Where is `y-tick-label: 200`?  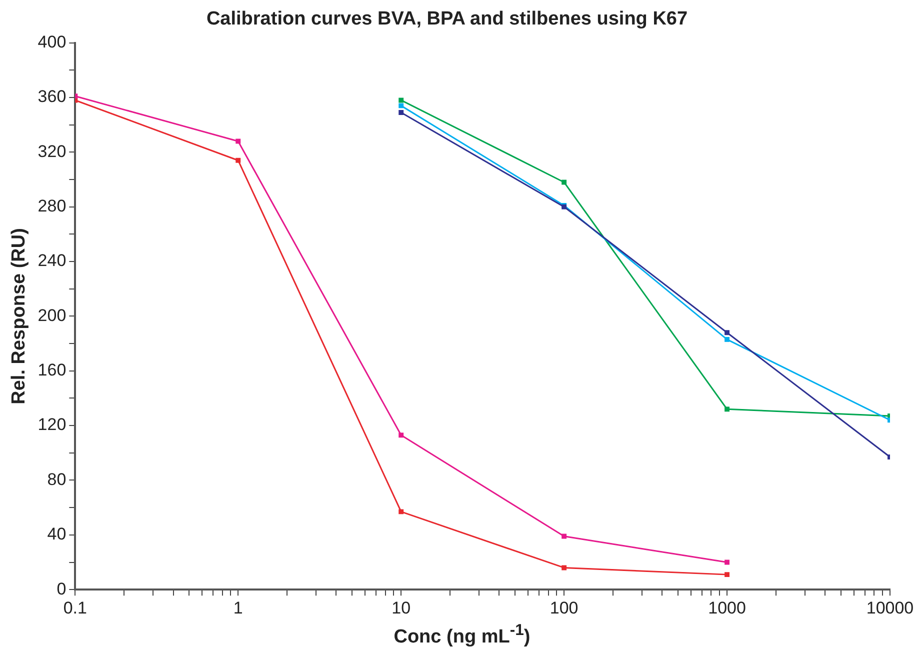
y-tick-label: 200 is located at coordinates (52, 315).